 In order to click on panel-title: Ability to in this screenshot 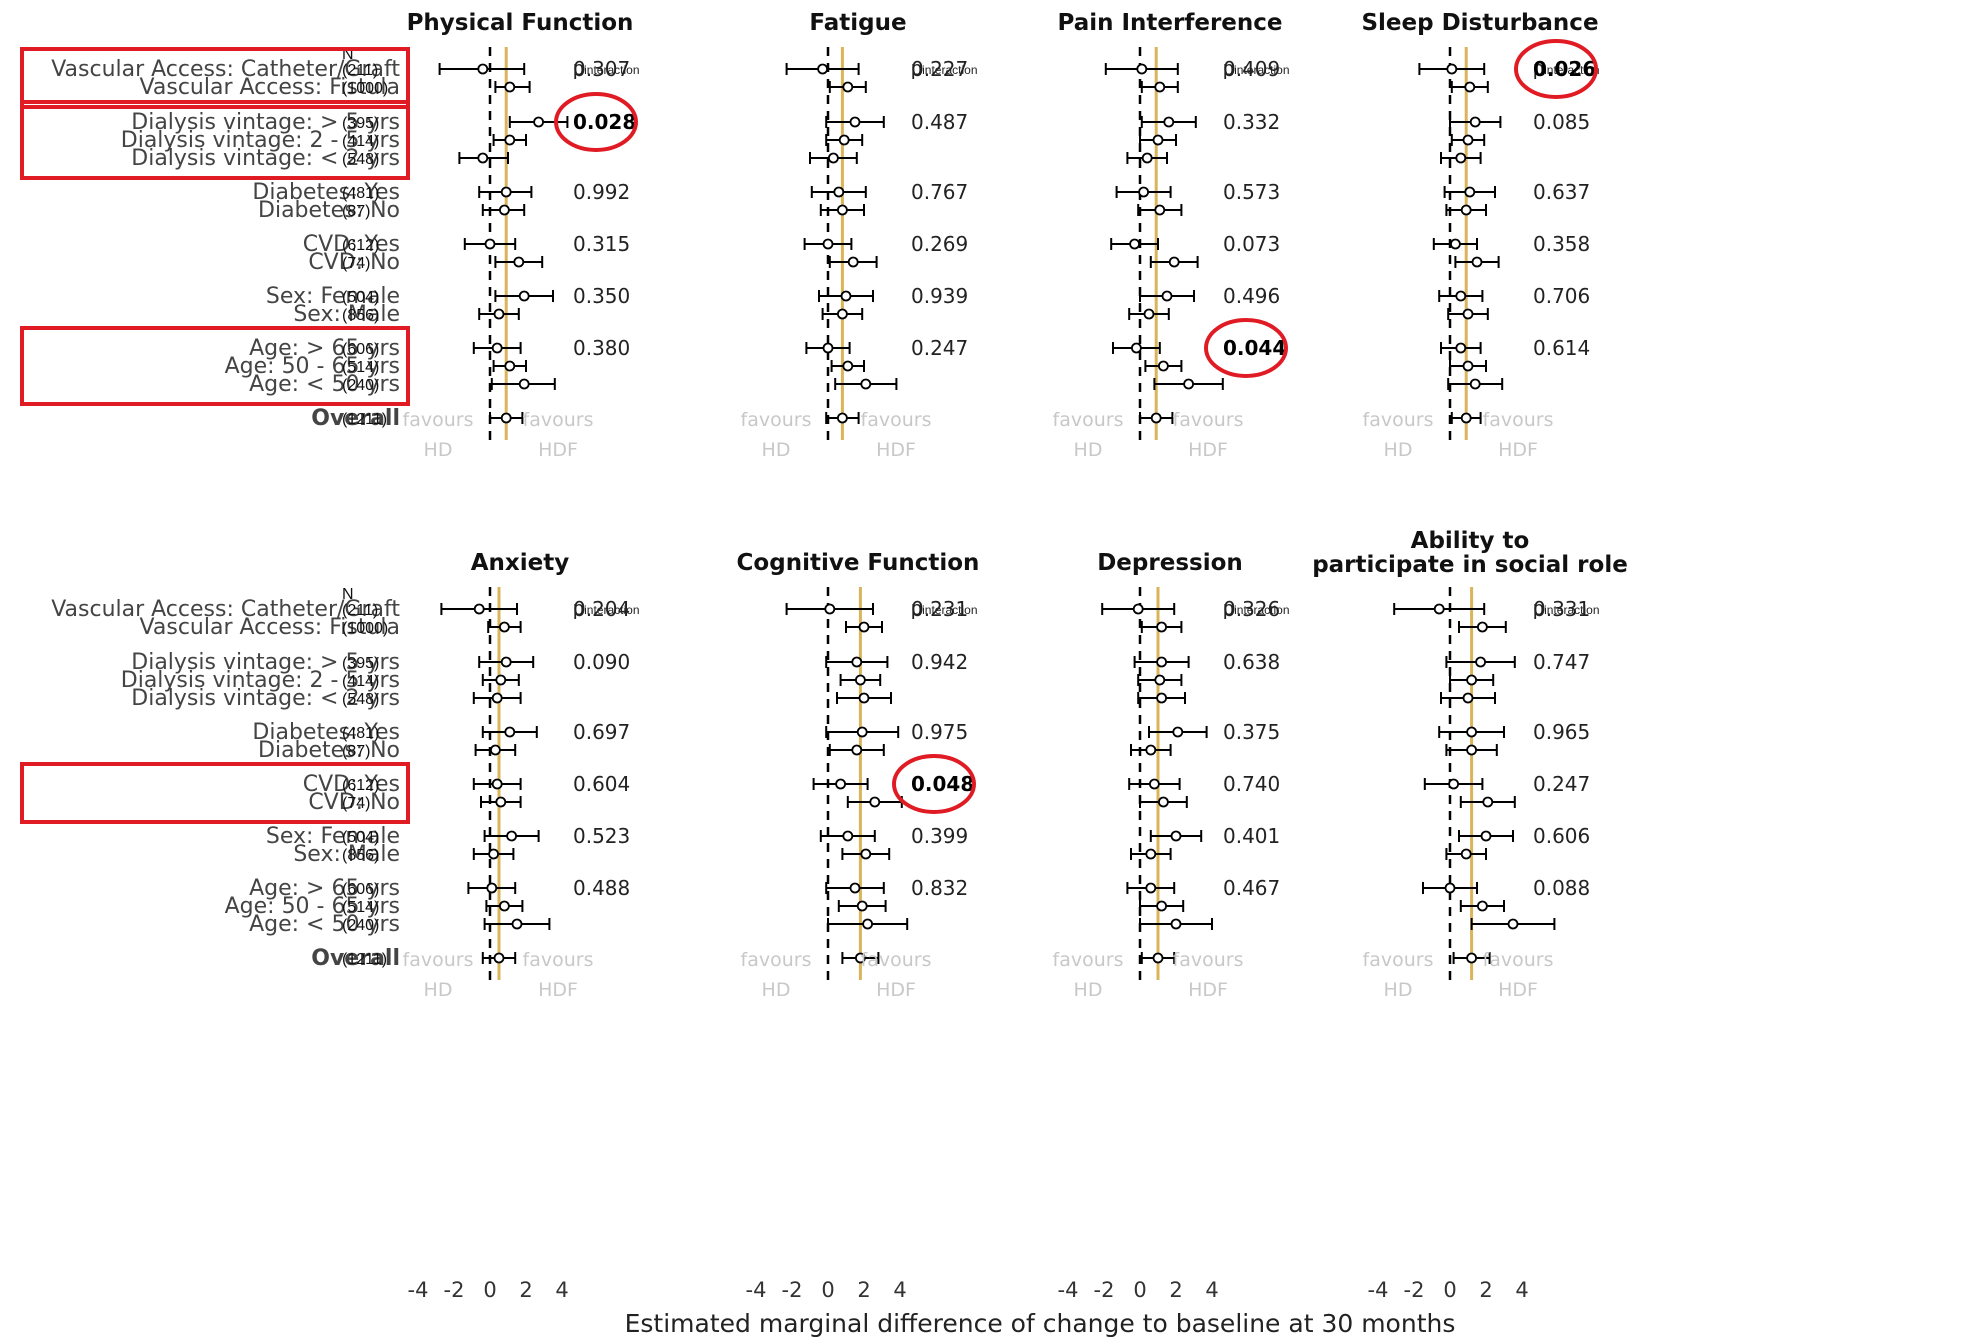, I will do `click(1470, 541)`.